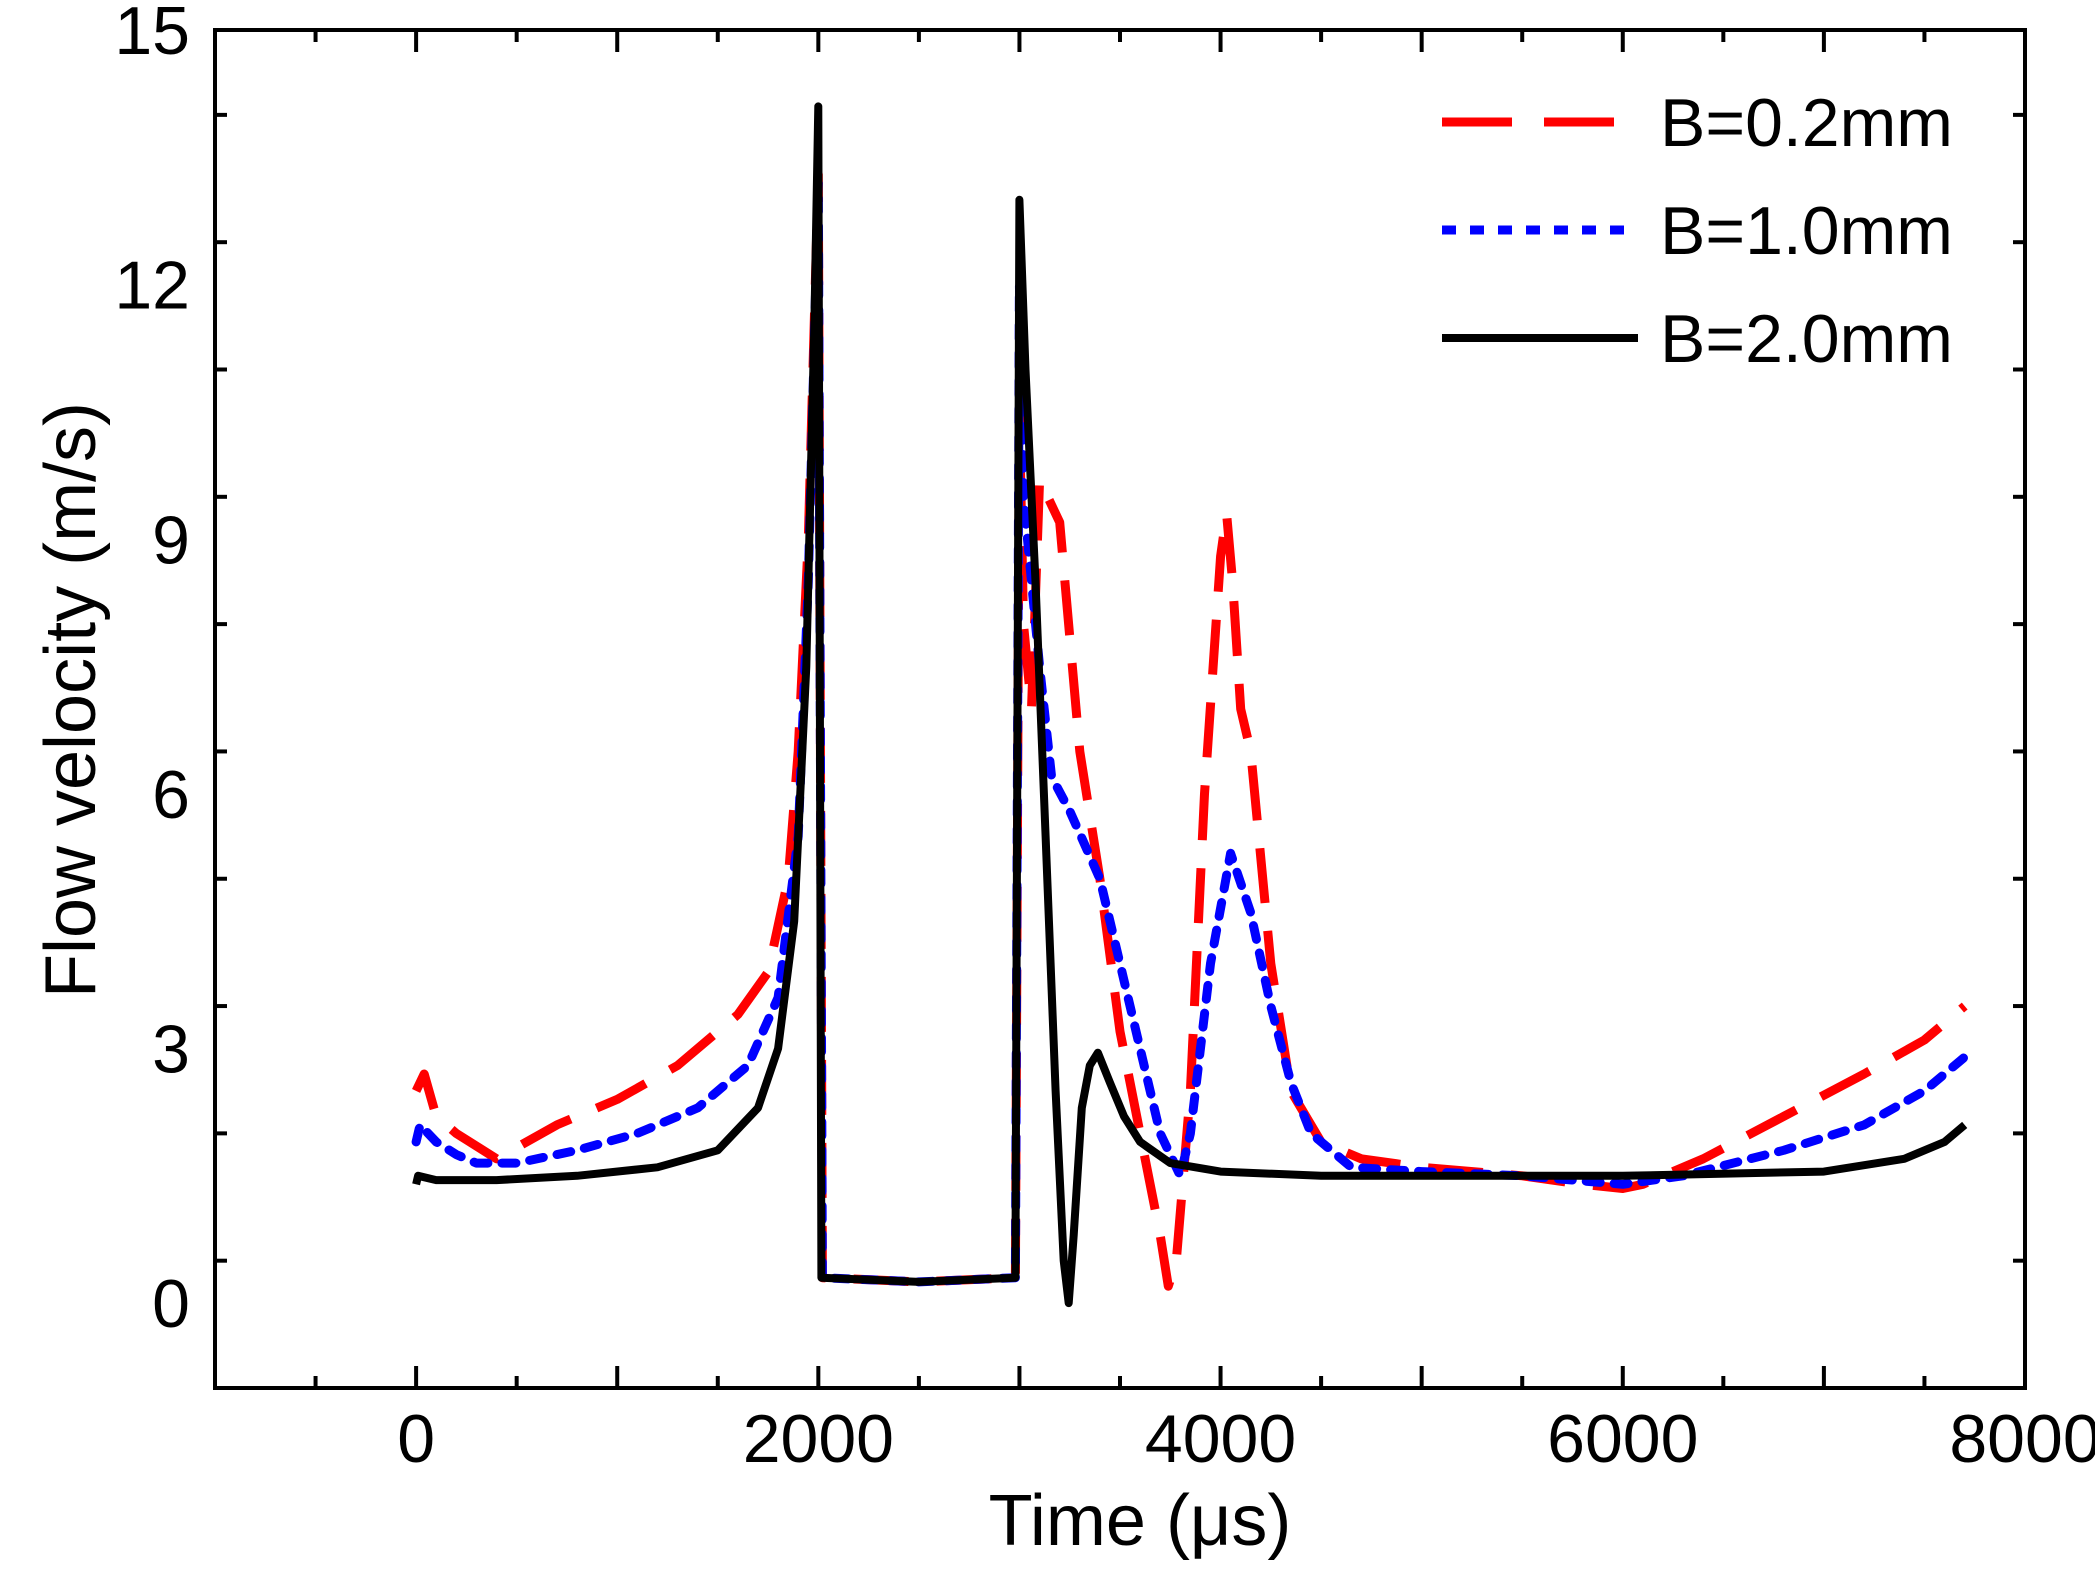 The image size is (2095, 1576). I want to click on x-tick-label: 2000, so click(818, 1439).